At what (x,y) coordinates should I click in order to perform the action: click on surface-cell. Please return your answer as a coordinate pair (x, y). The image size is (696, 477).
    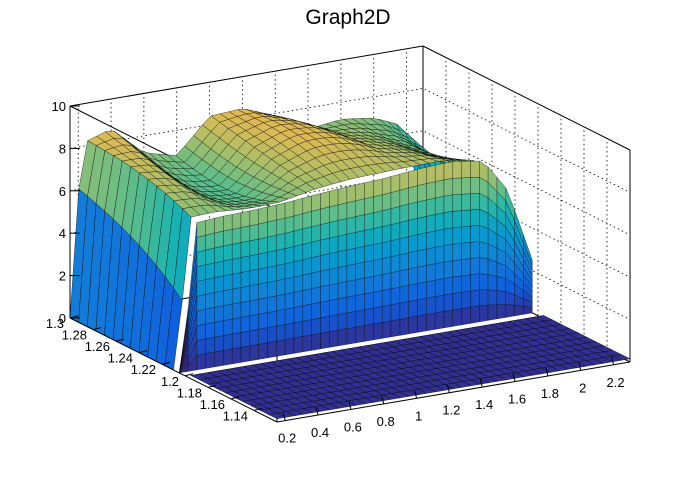
    Looking at the image, I should click on (621, 357).